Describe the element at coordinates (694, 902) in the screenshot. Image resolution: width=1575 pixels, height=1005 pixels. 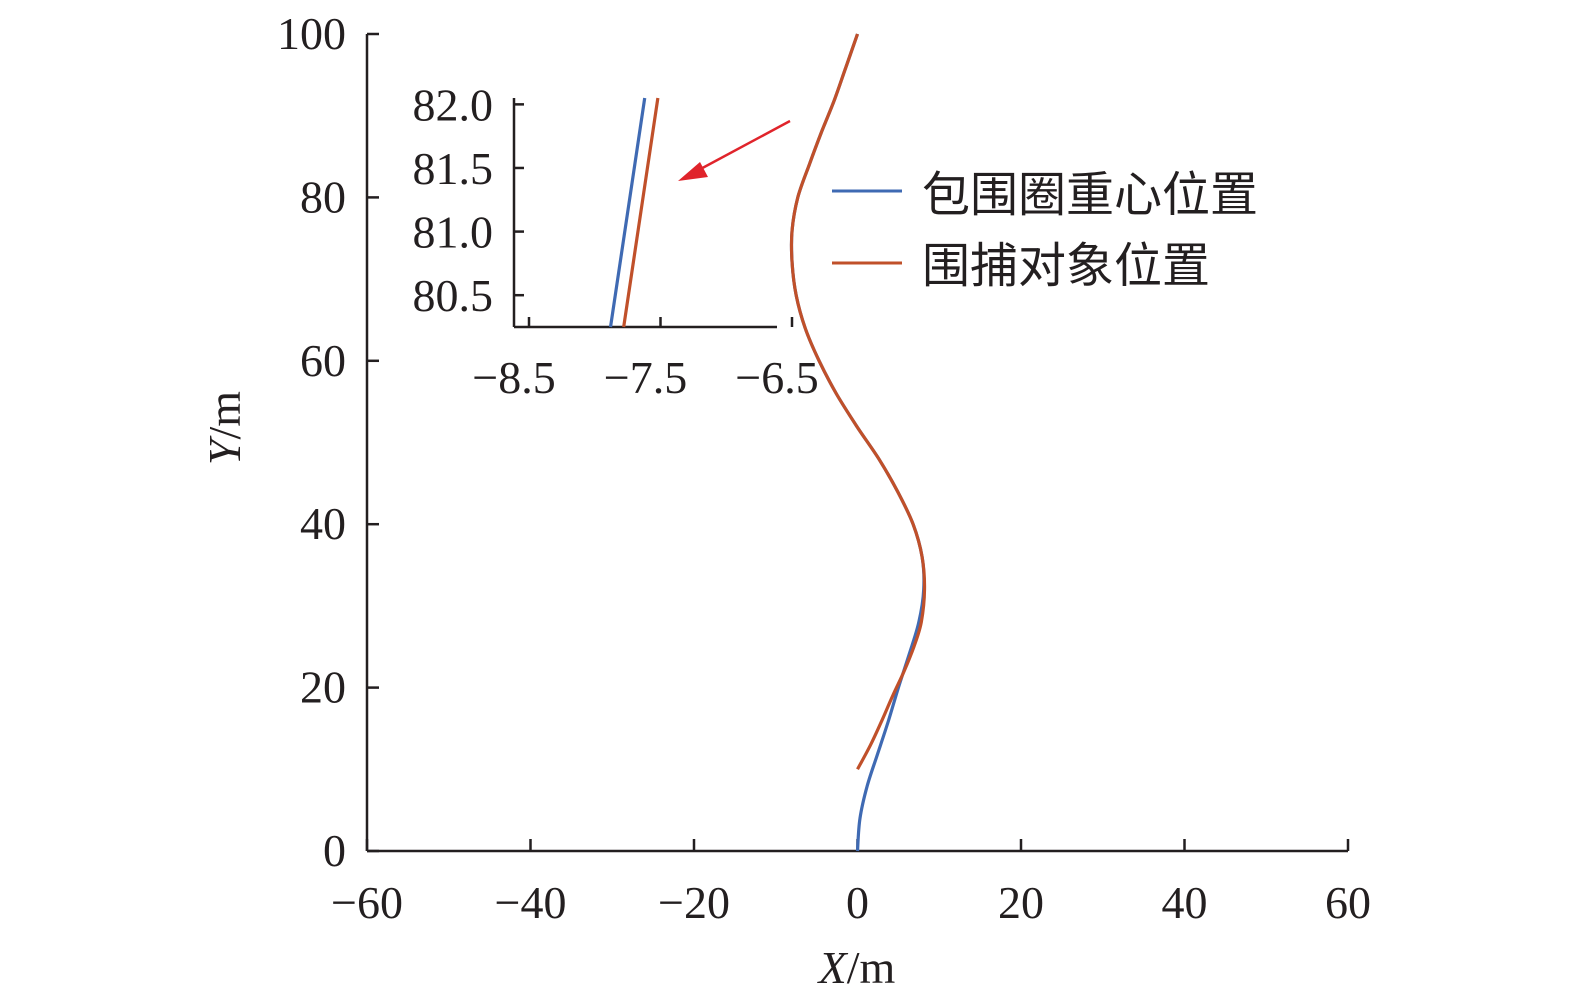
I see `x-tick-label: −20` at that location.